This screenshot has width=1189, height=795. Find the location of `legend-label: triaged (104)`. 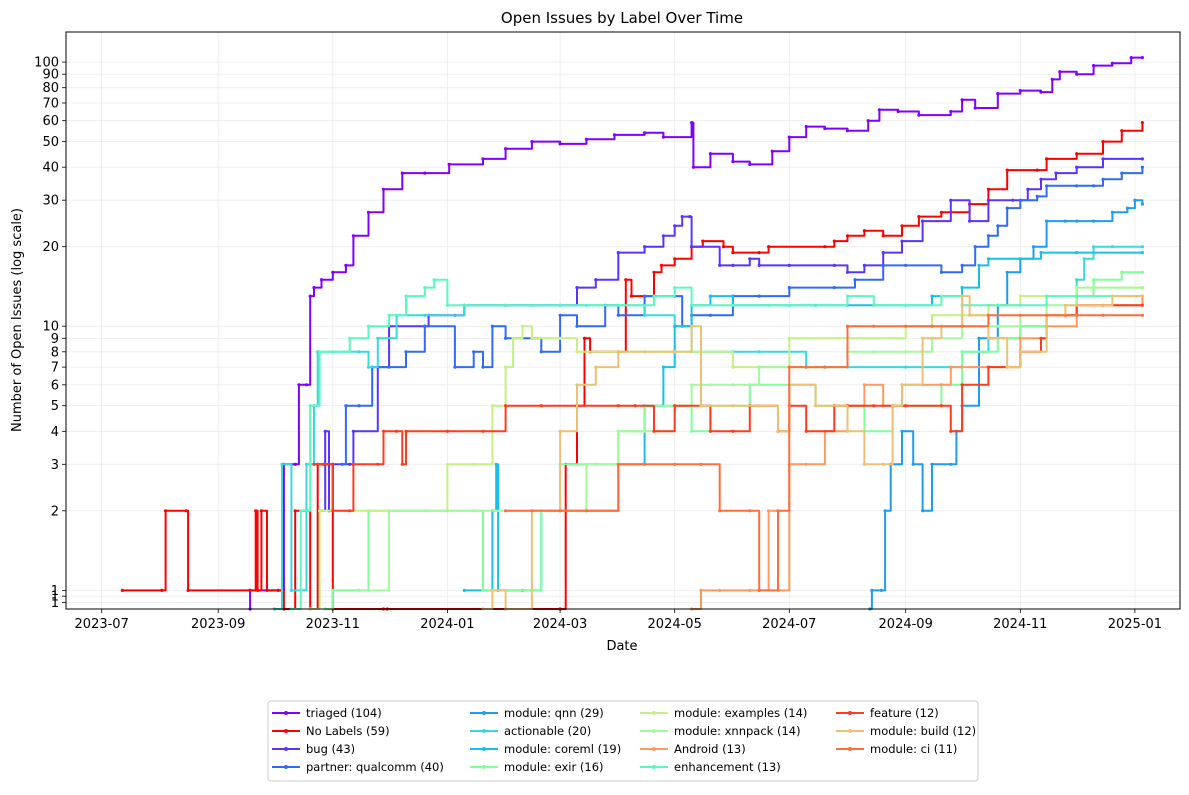

legend-label: triaged (104) is located at coordinates (344, 713).